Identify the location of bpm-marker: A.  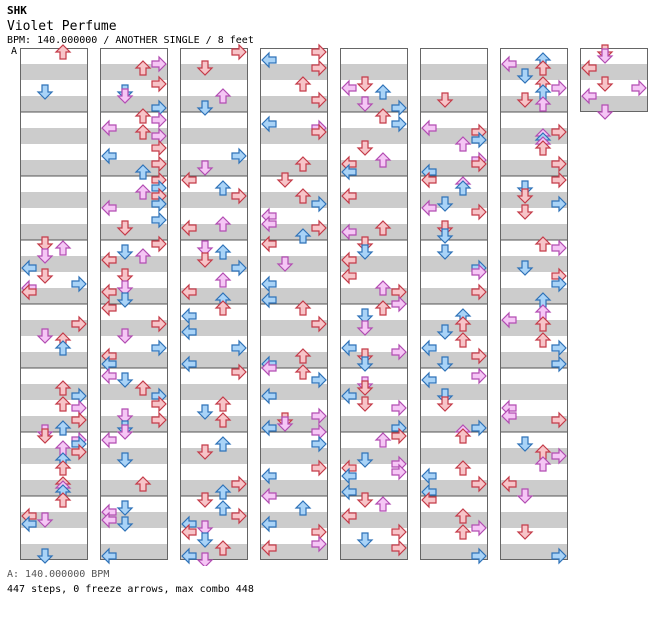
(14, 51).